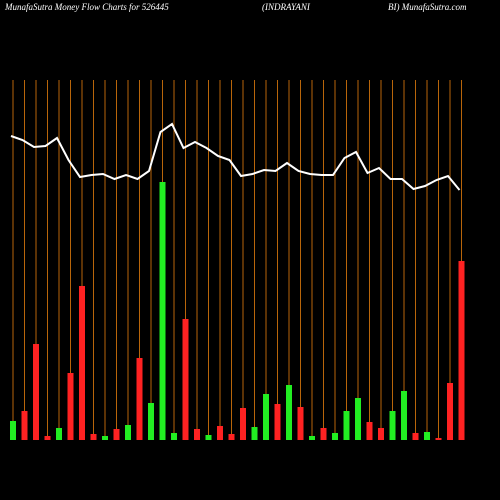  Describe the element at coordinates (427, 7) in the screenshot. I see `chart-title-right: BI) MunafaSutra.com` at that location.